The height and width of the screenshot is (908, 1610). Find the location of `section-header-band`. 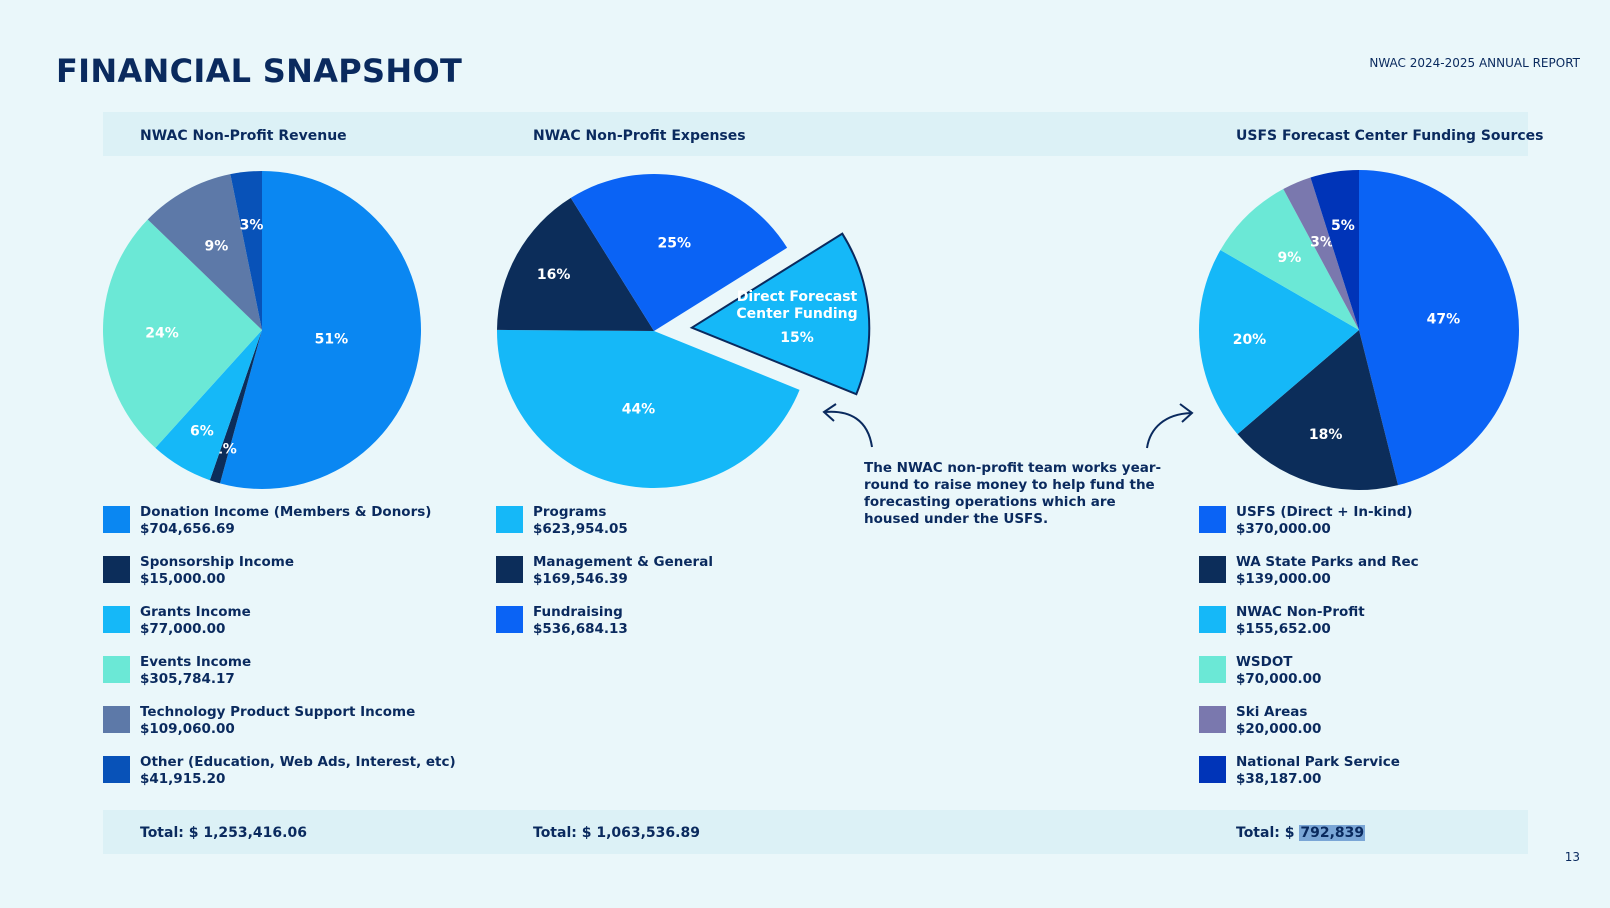

section-header-band is located at coordinates (815, 134).